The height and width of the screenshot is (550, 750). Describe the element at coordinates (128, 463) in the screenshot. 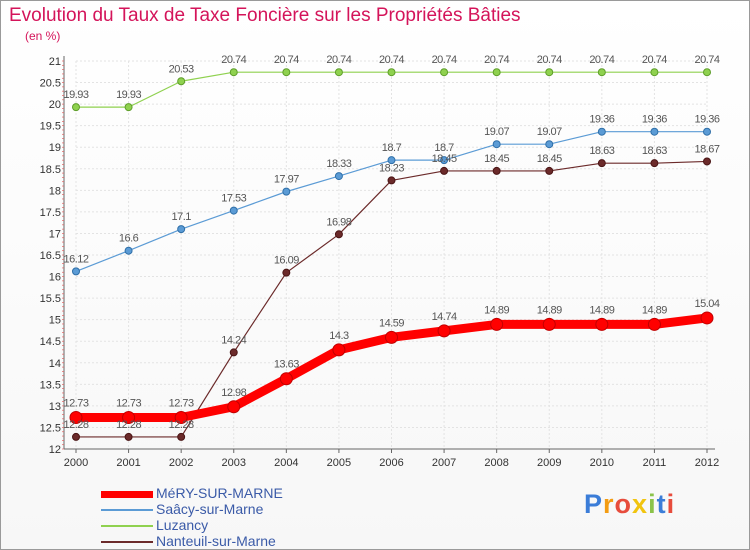

I see `x-tick-label: 2001` at that location.